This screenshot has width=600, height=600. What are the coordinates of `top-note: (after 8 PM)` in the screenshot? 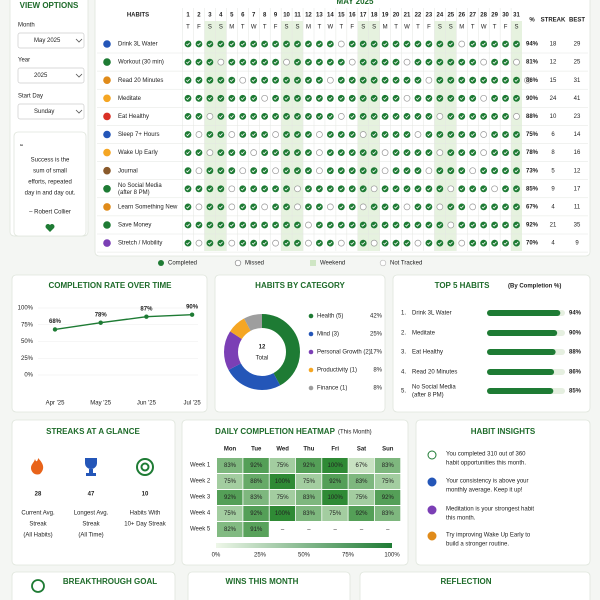 It's located at (428, 396).